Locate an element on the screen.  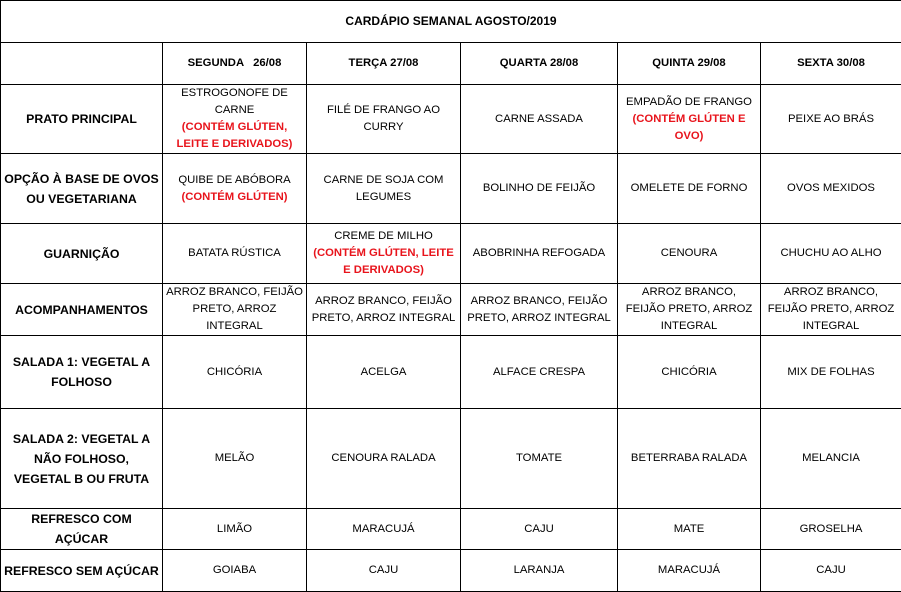
menu-cell: MIX DE FOLHAS is located at coordinates (831, 372).